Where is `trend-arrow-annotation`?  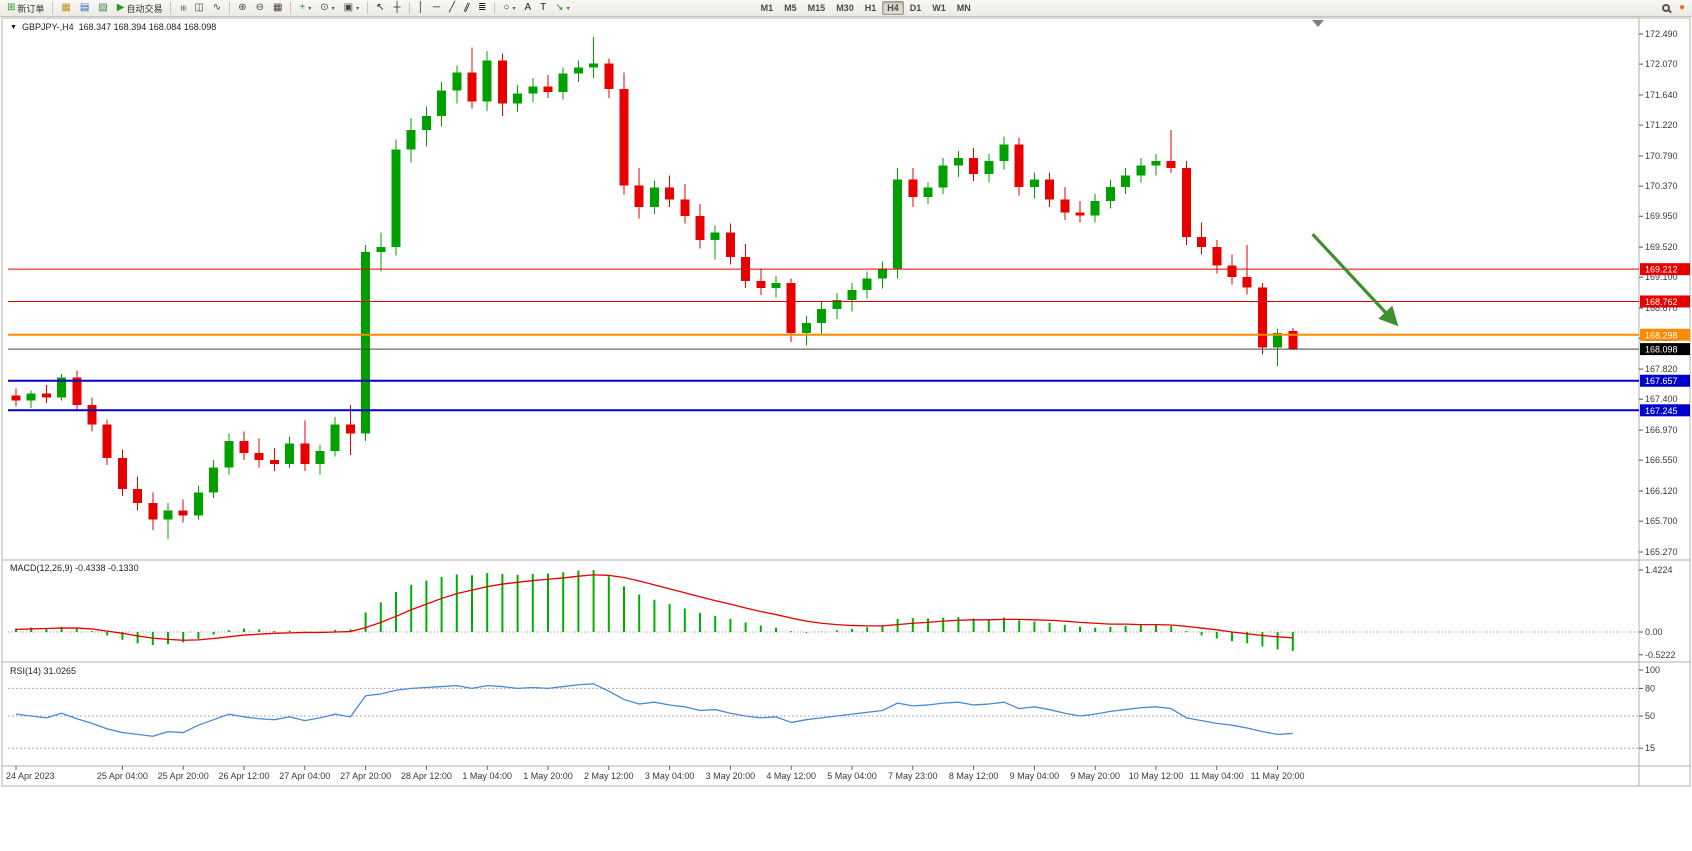
trend-arrow-annotation is located at coordinates (1355, 280).